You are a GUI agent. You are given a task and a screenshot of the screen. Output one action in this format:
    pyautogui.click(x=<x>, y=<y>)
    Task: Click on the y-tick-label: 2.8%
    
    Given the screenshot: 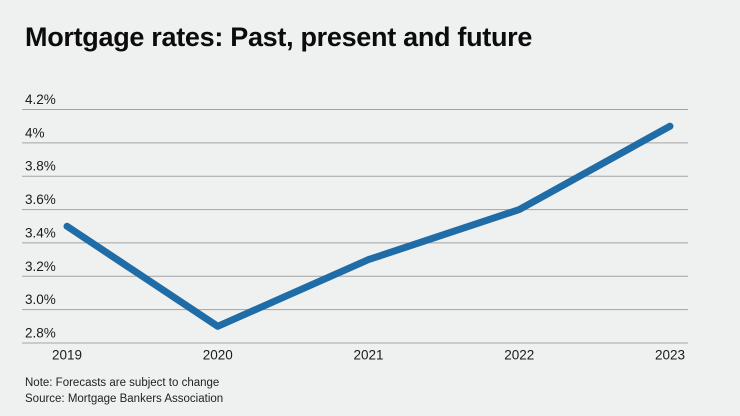 What is the action you would take?
    pyautogui.click(x=40, y=333)
    